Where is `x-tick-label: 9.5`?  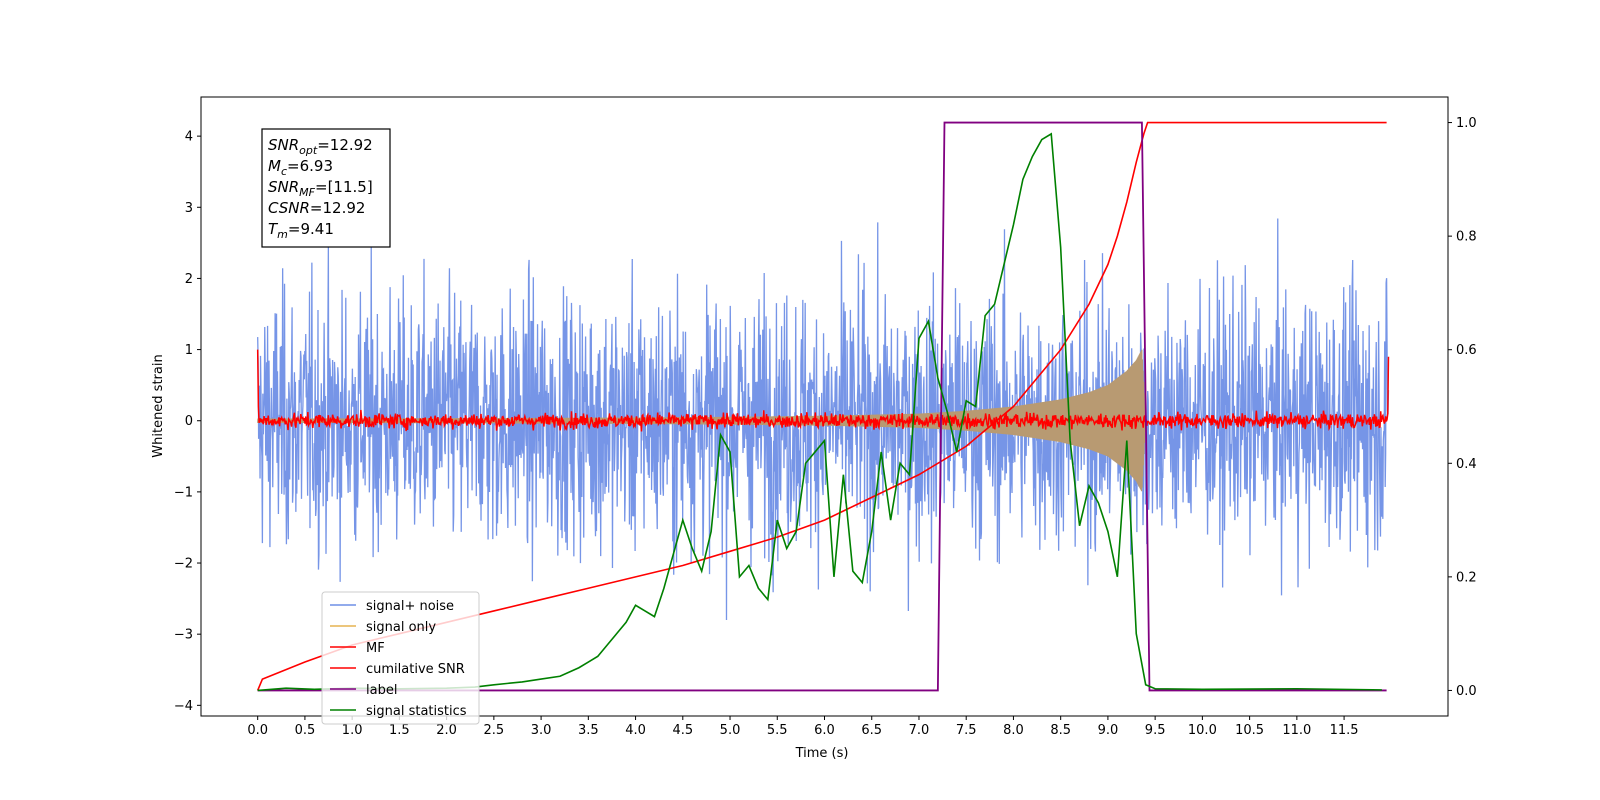
x-tick-label: 9.5 is located at coordinates (1155, 730).